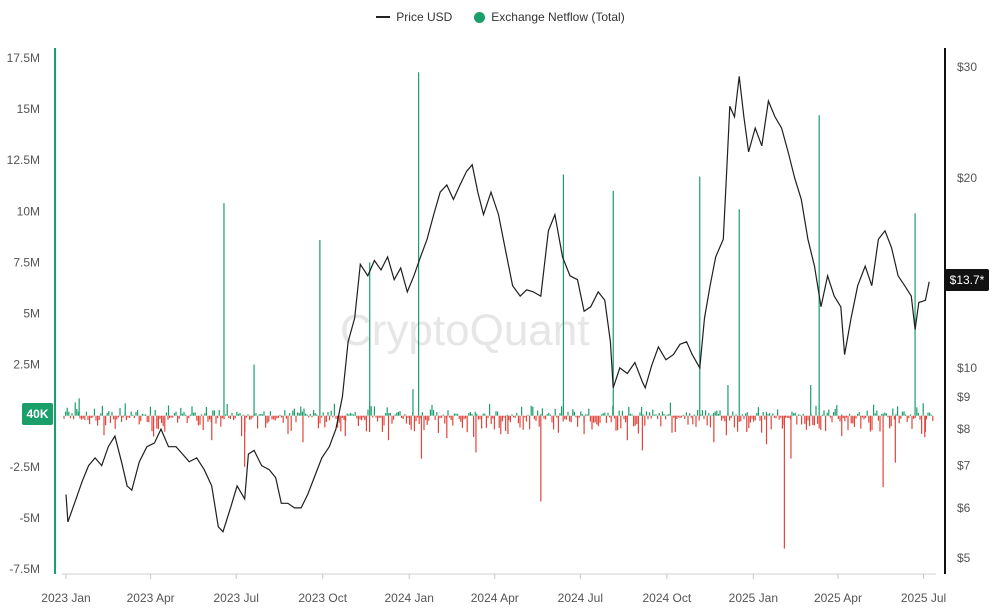 Image resolution: width=1001 pixels, height=616 pixels. What do you see at coordinates (549, 17) in the screenshot?
I see `legend-item-netflow: Exchange Netflow (Total)` at bounding box center [549, 17].